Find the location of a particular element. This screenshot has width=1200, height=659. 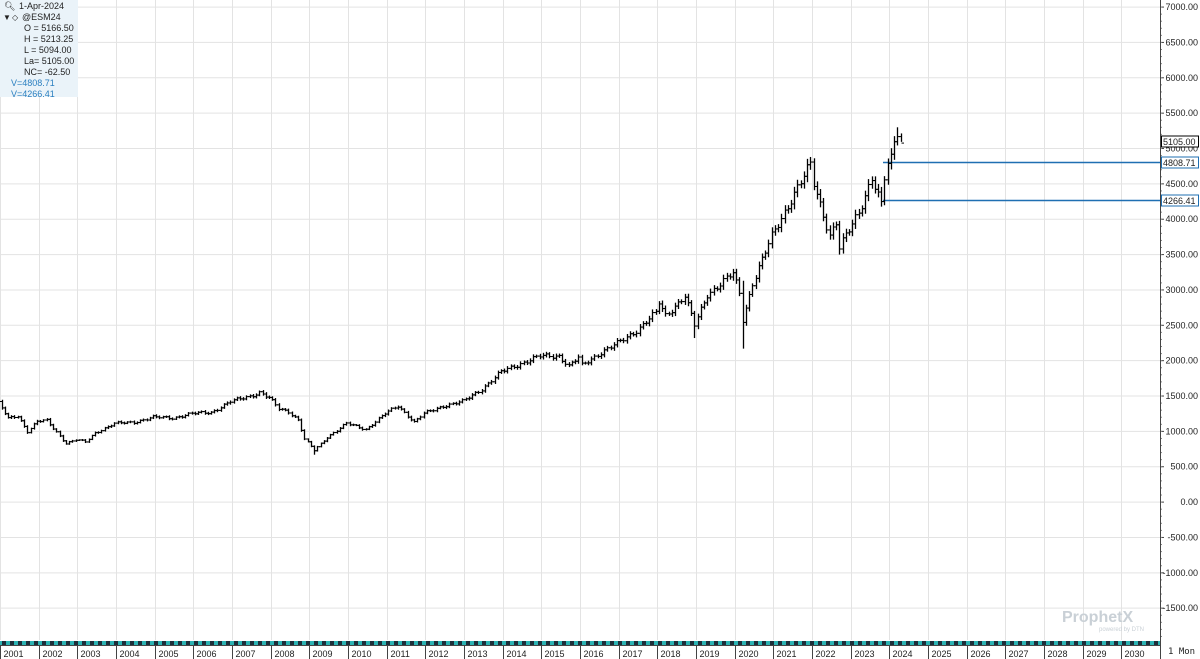

last-value: La= 5105.00 is located at coordinates (49, 61).